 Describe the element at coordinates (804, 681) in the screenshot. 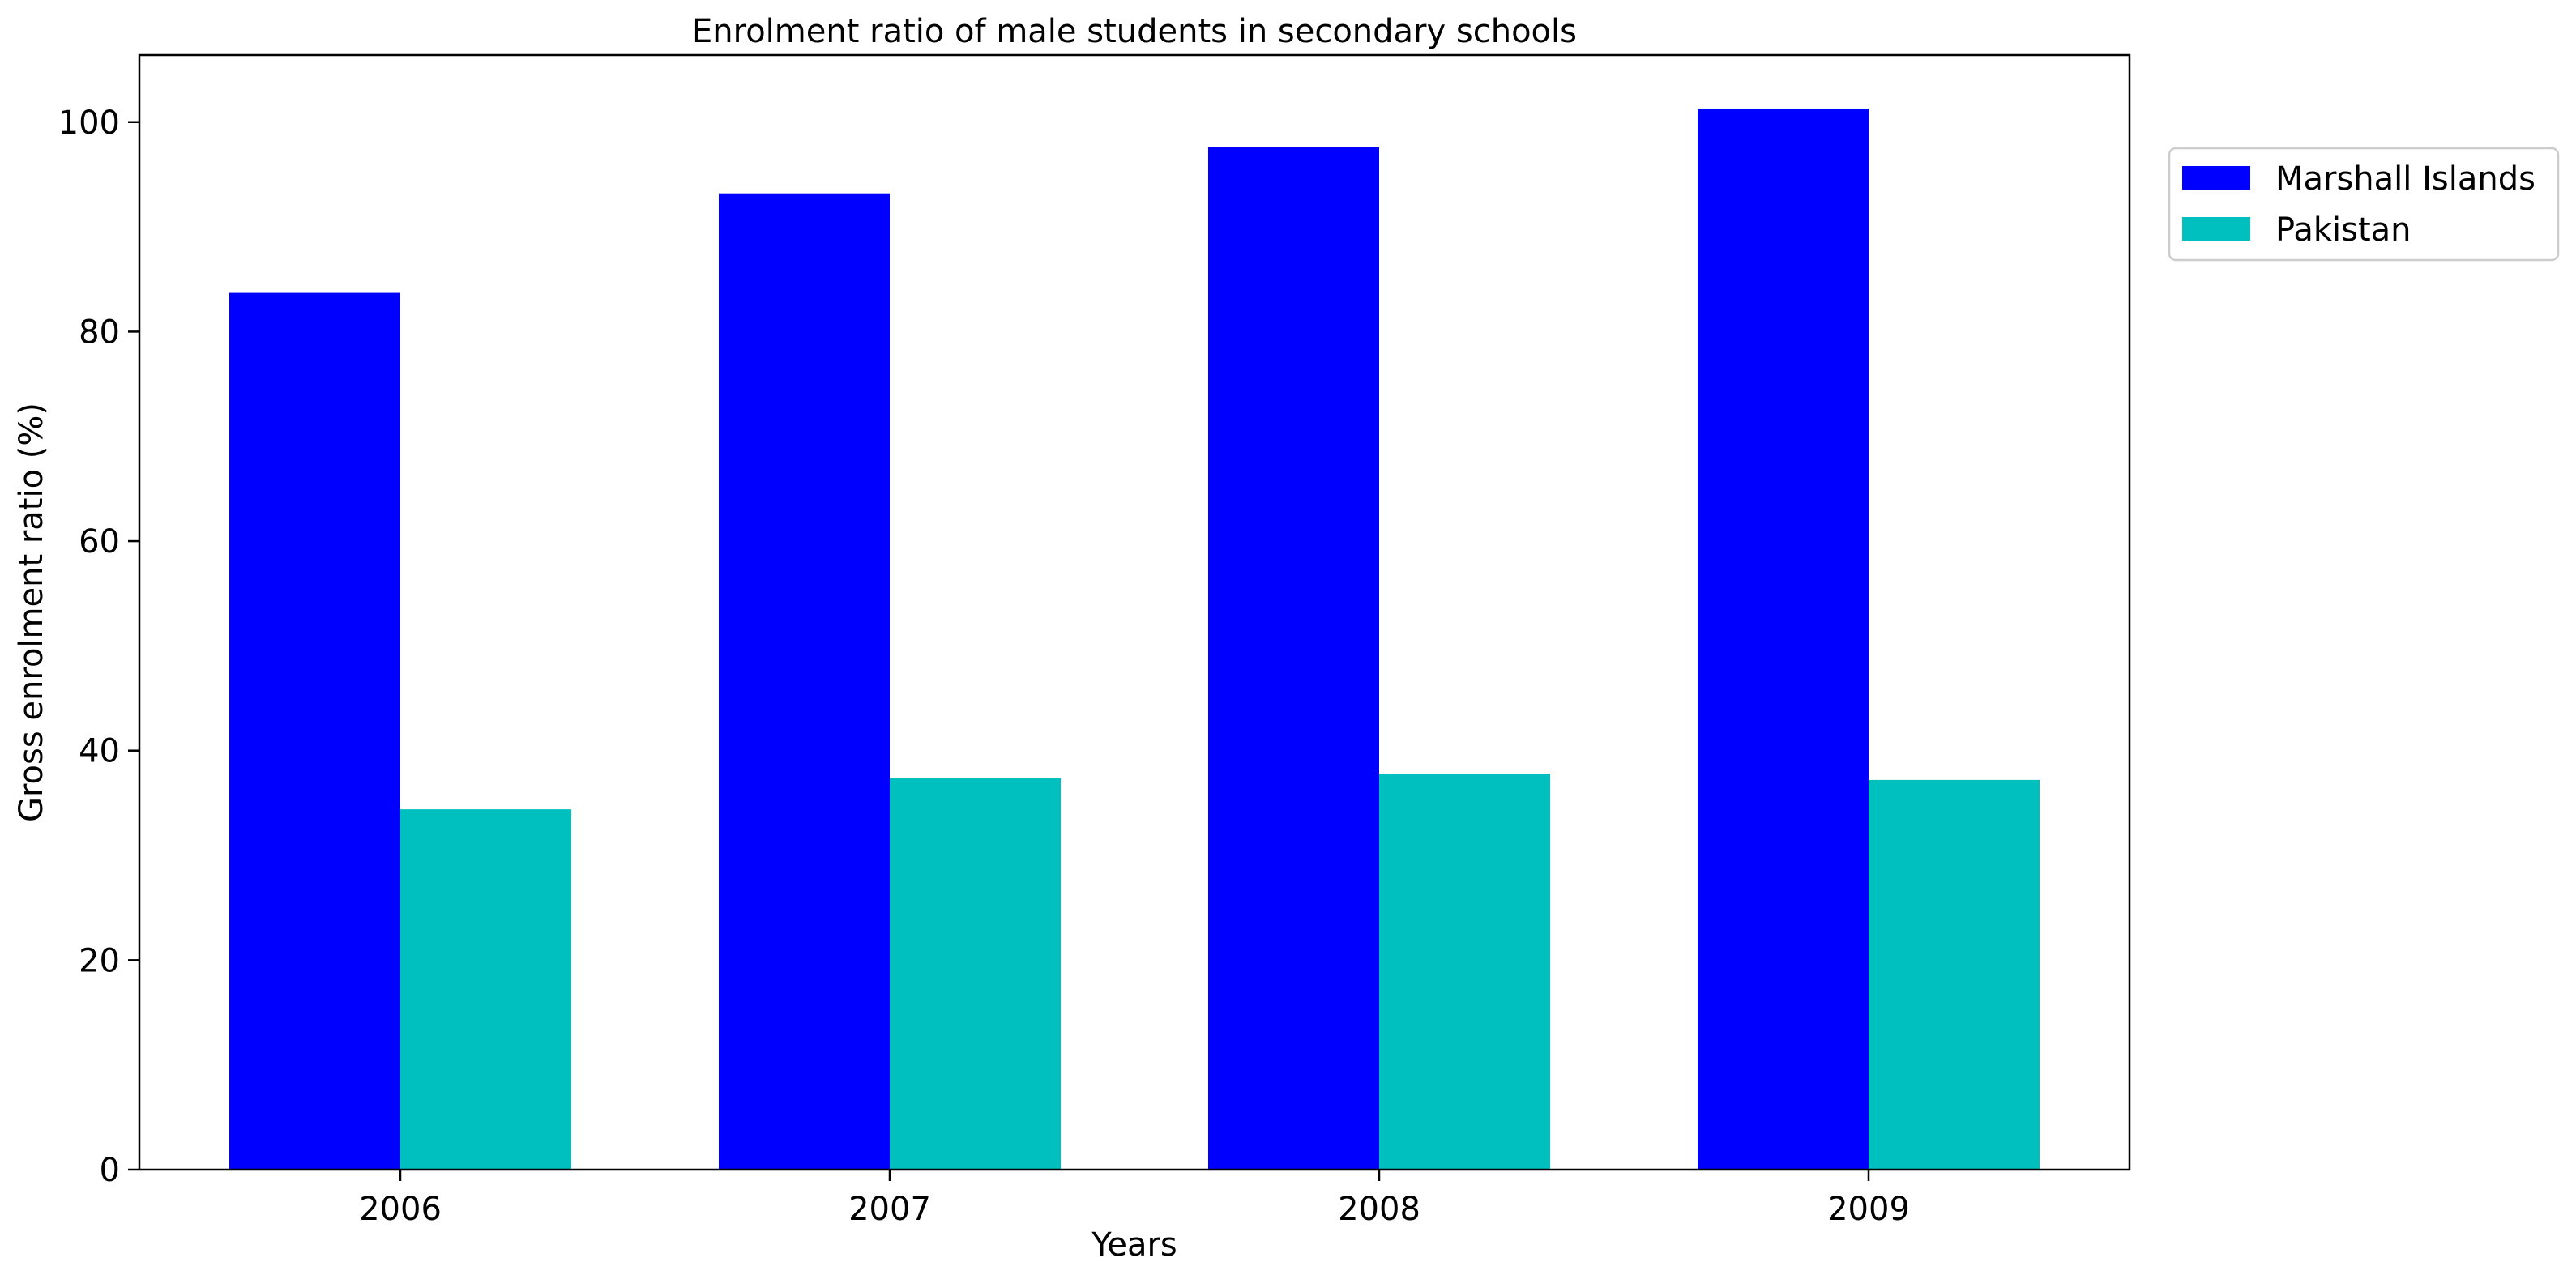

I see `bar-marshall-islands-2007` at that location.